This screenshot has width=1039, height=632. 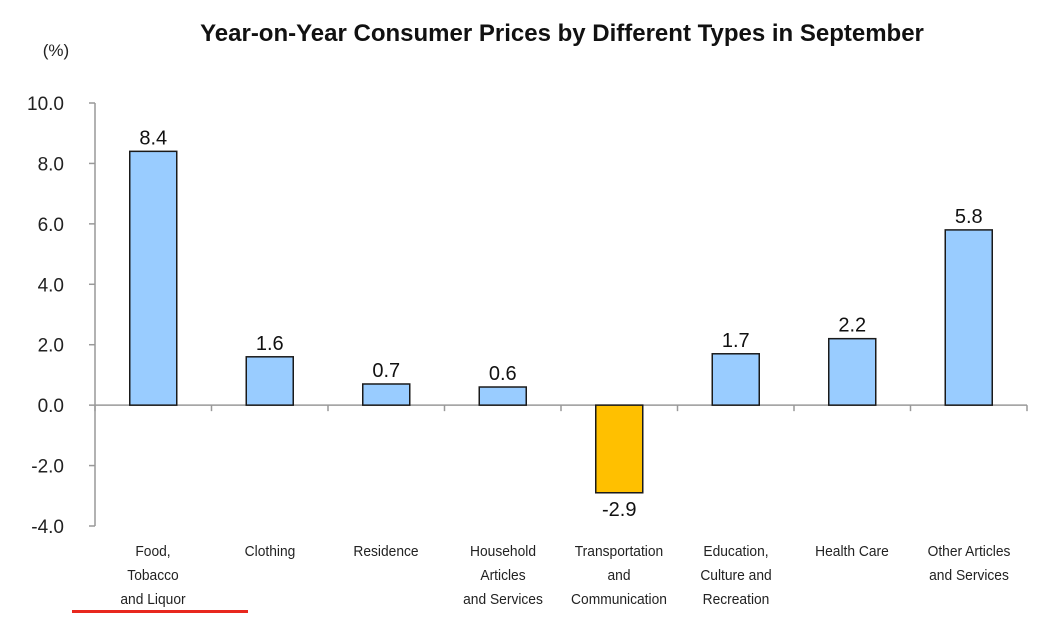 What do you see at coordinates (503, 374) in the screenshot?
I see `data-label: 0.6` at bounding box center [503, 374].